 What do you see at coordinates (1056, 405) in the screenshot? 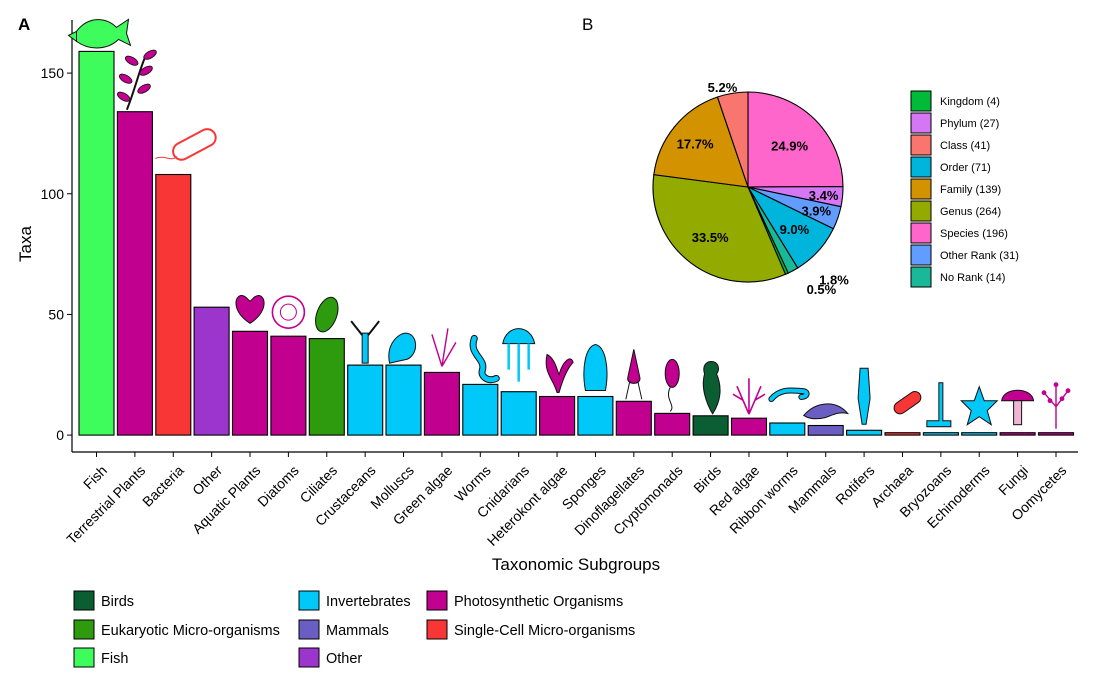
I see `oomycetes-icon` at bounding box center [1056, 405].